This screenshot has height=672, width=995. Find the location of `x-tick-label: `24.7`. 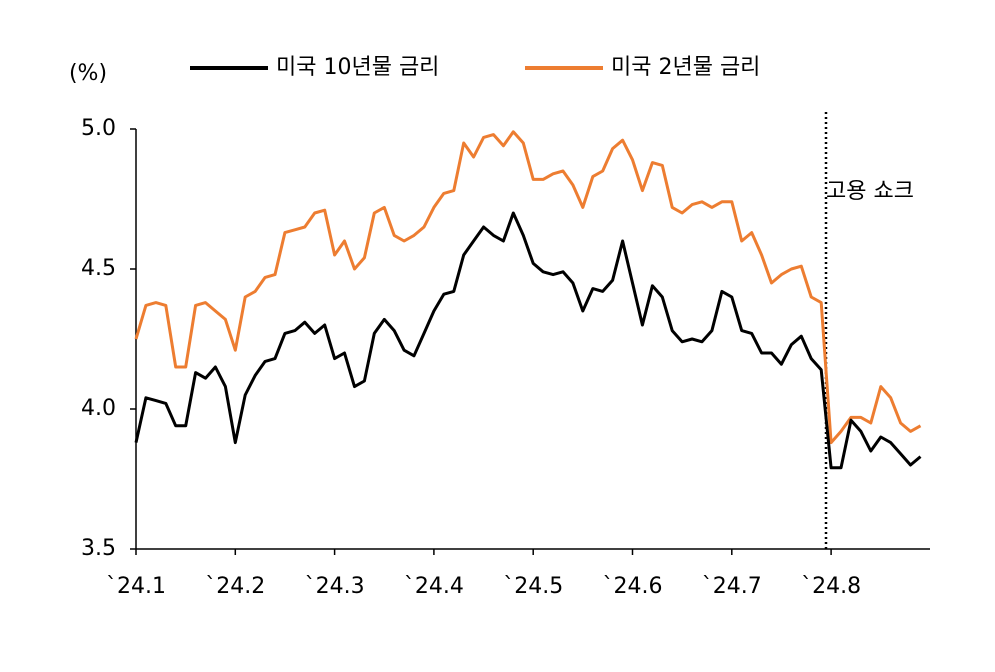

x-tick-label: `24.7 is located at coordinates (732, 586).